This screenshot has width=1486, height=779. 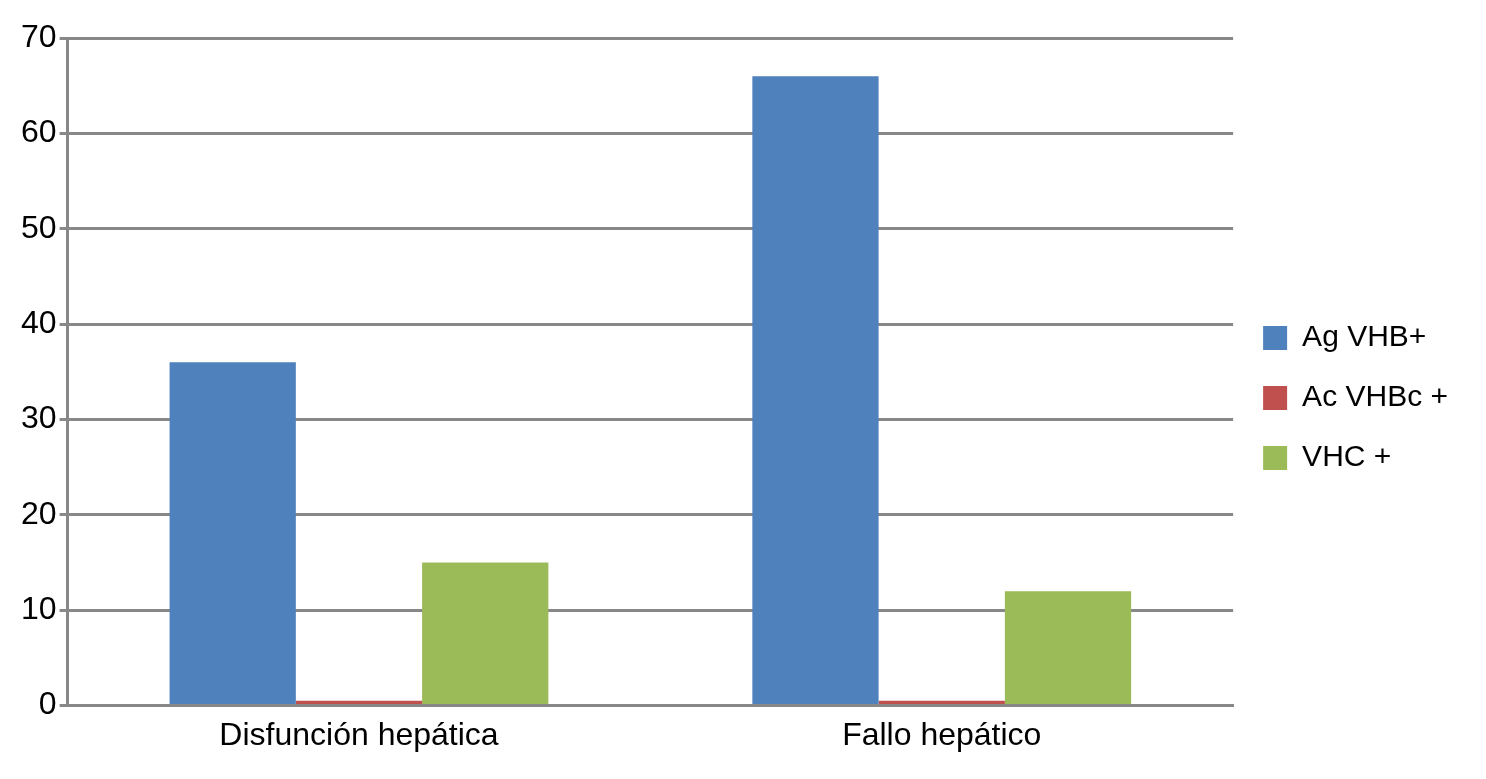 What do you see at coordinates (359, 733) in the screenshot?
I see `x-tick-label: Disfunción hepática` at bounding box center [359, 733].